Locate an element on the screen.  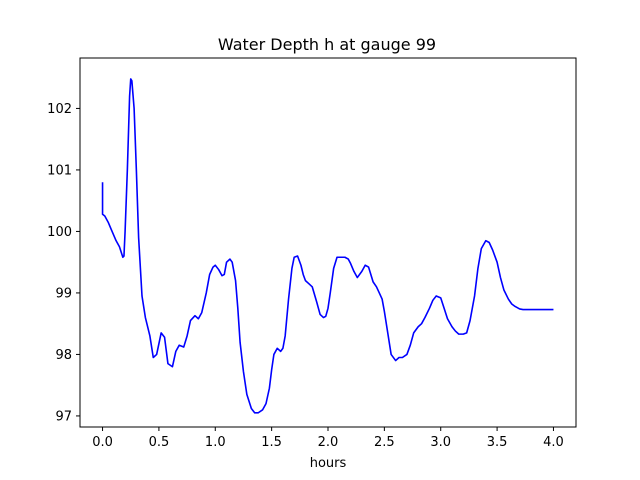
y-tick-label: 100 is located at coordinates (59, 232).